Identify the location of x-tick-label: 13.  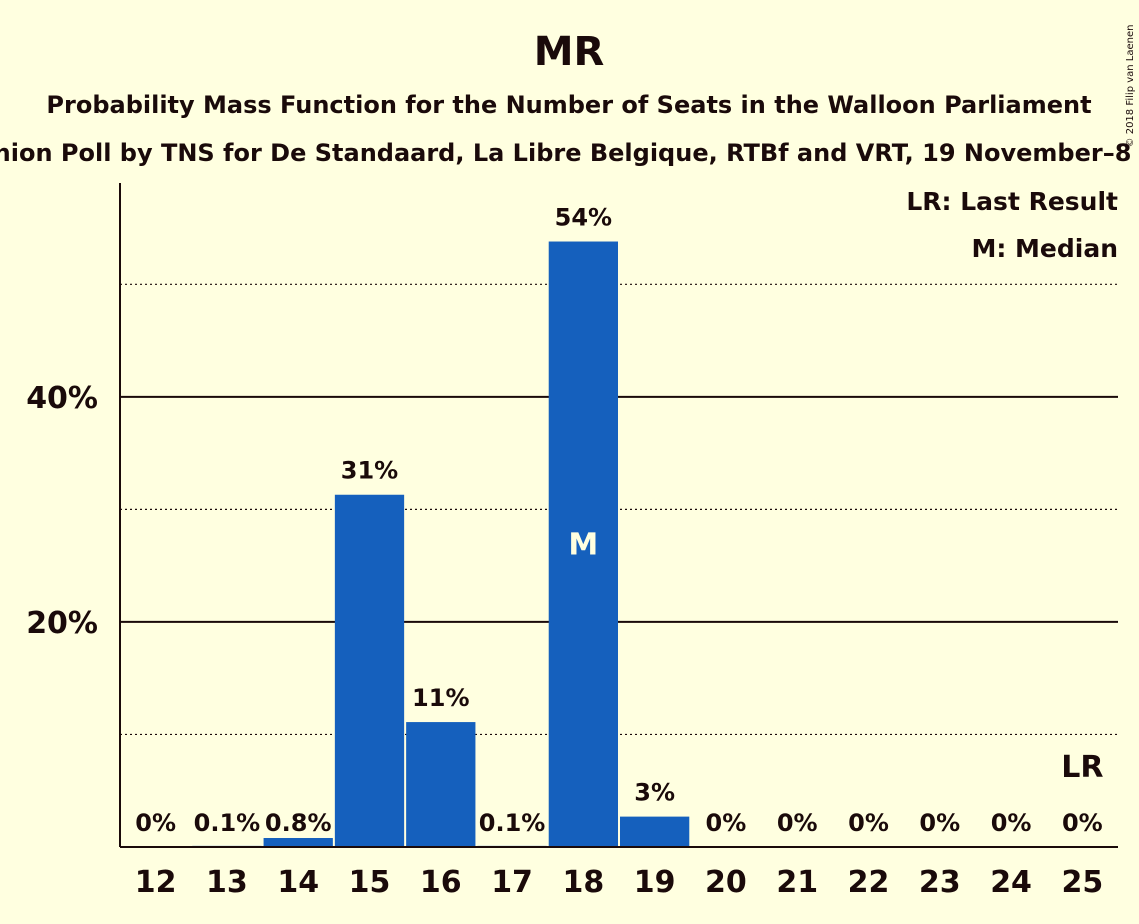
(227, 882).